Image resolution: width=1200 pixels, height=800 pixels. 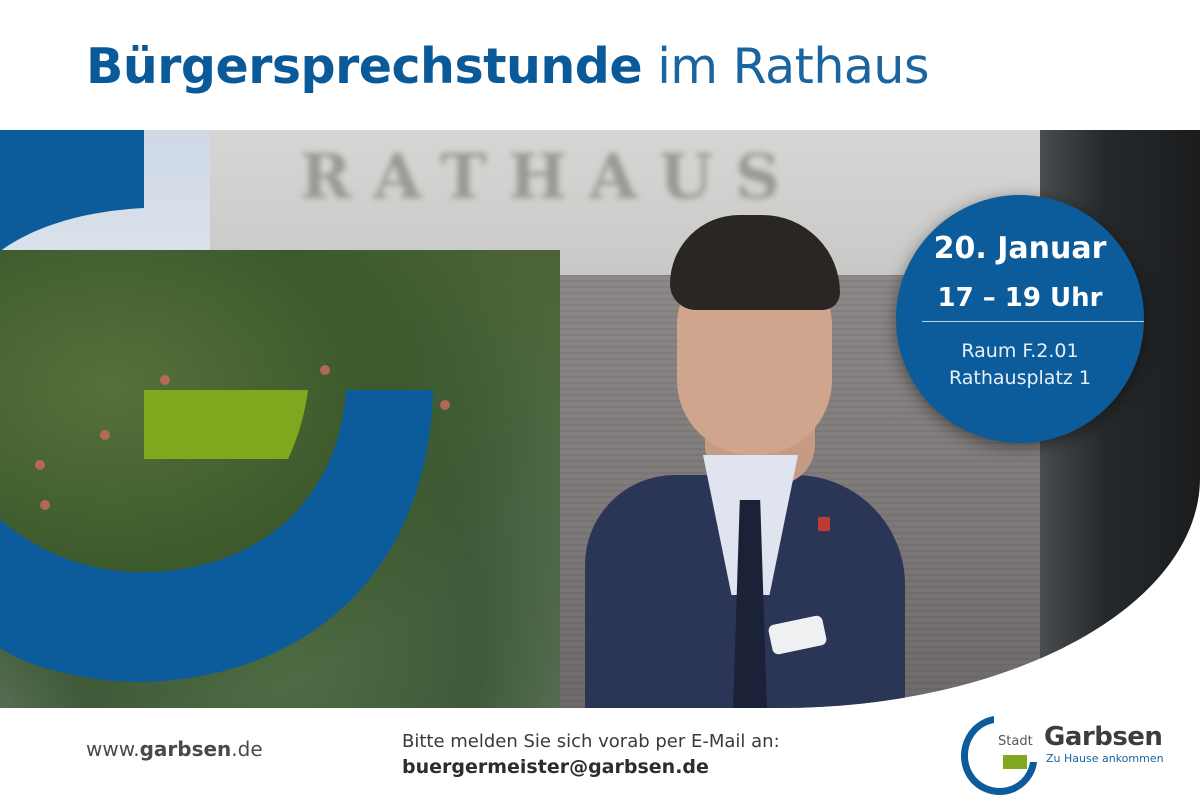 What do you see at coordinates (1020, 378) in the screenshot?
I see `event-address: Rathausplatz 1` at bounding box center [1020, 378].